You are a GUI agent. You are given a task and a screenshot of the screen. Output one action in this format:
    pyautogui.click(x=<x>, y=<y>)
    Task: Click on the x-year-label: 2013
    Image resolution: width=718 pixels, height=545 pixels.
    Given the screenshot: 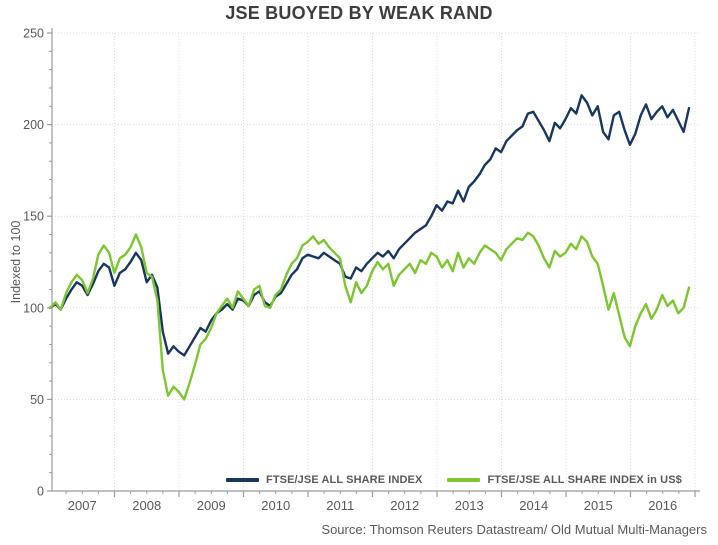 What is the action you would take?
    pyautogui.click(x=469, y=505)
    